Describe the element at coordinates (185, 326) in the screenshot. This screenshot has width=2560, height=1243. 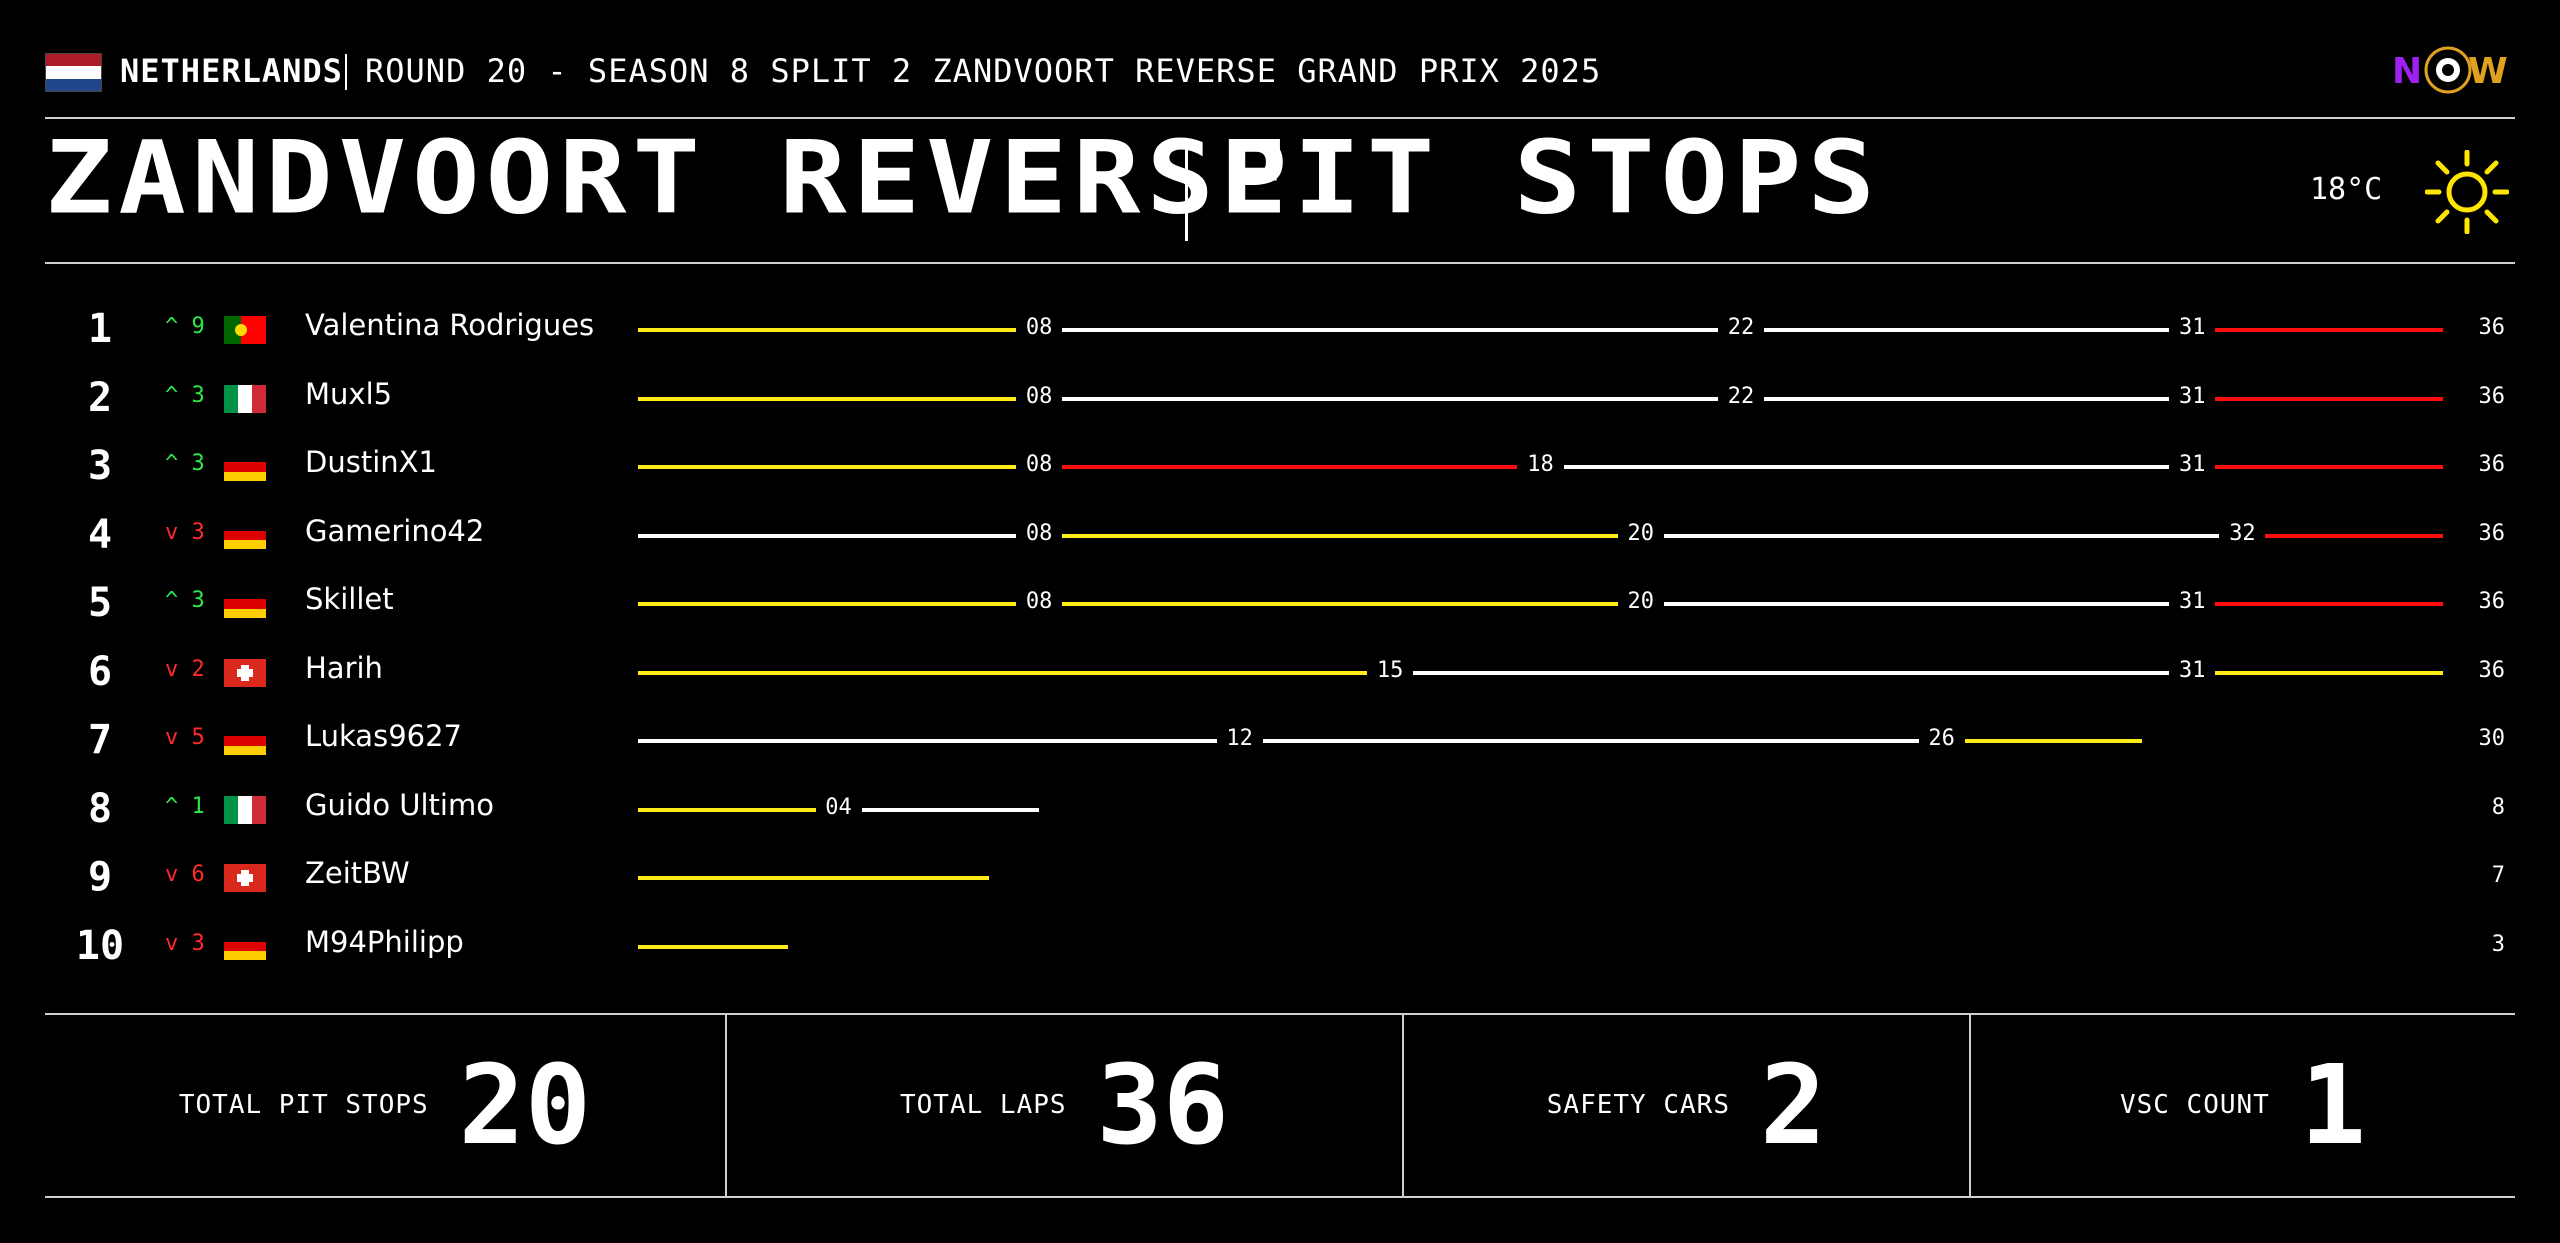
I see `position-gain: ^ 9` at that location.